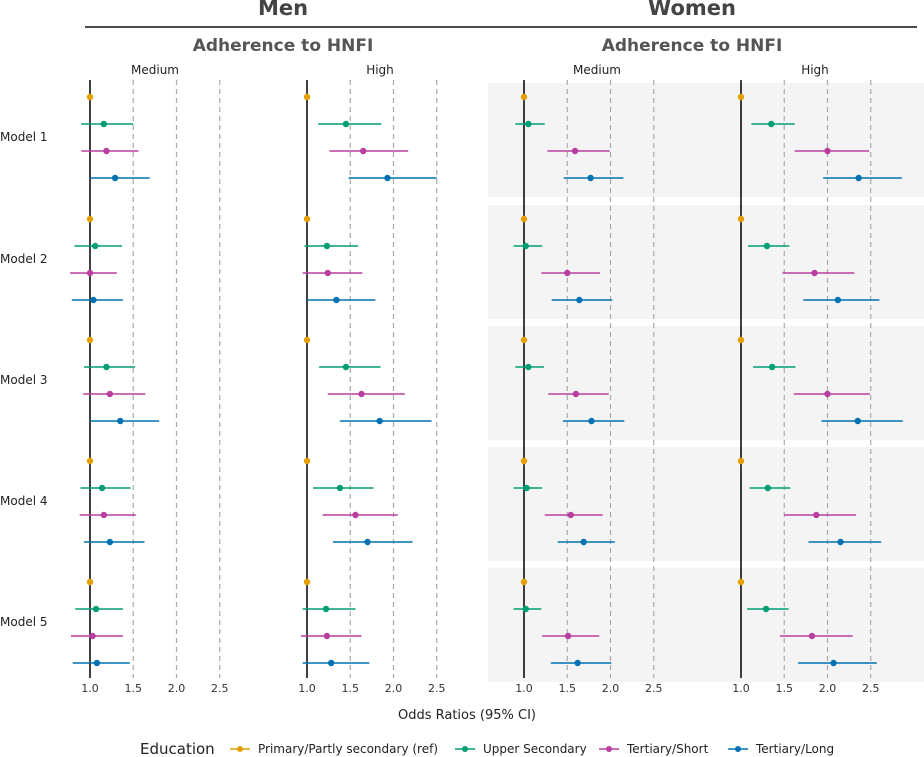 Image resolution: width=924 pixels, height=757 pixels. Describe the element at coordinates (90, 688) in the screenshot. I see `x-tick-men-medium-1.0: 1.0` at that location.